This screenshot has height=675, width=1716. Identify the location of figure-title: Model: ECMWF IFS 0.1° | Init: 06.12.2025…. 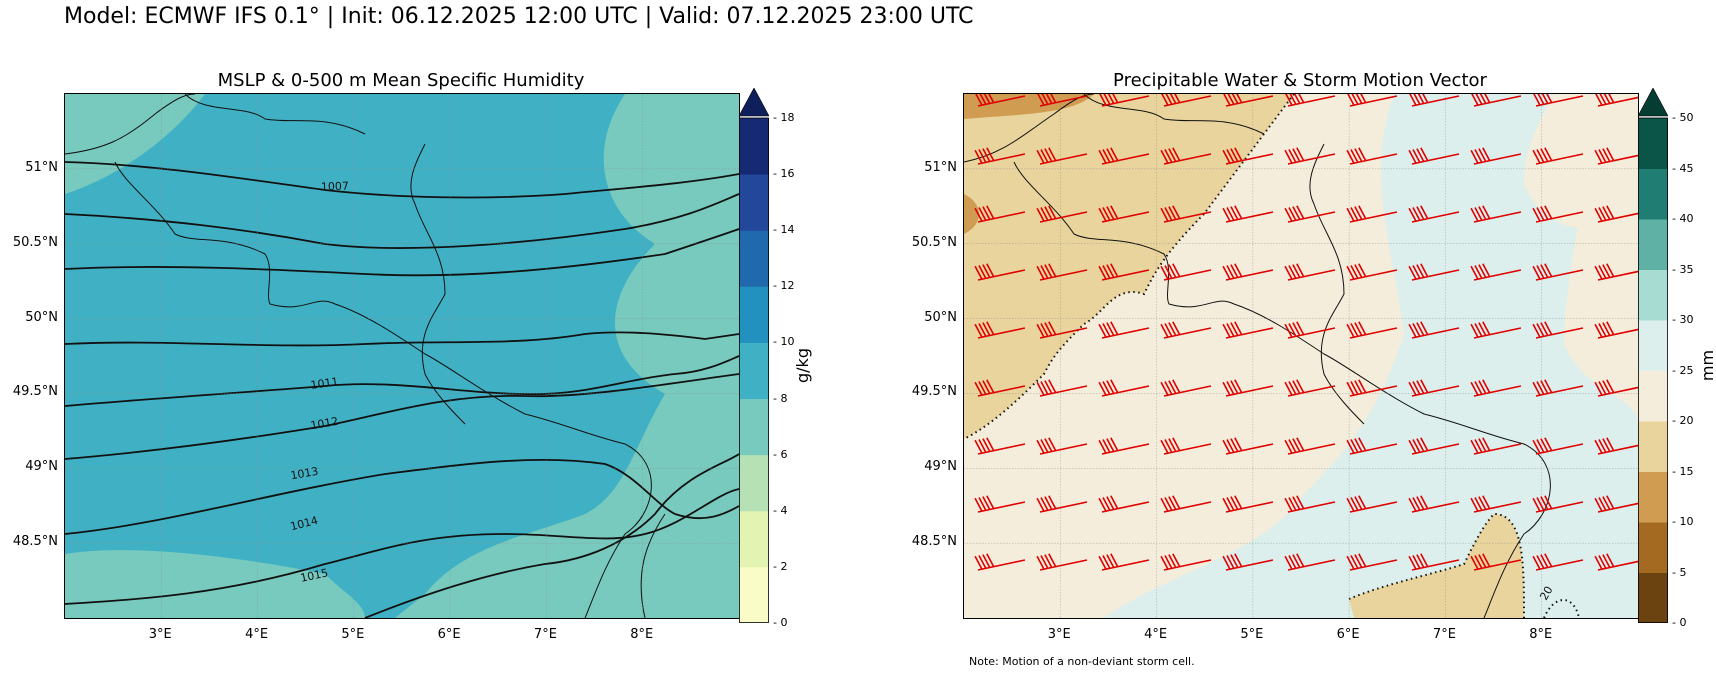
(519, 16).